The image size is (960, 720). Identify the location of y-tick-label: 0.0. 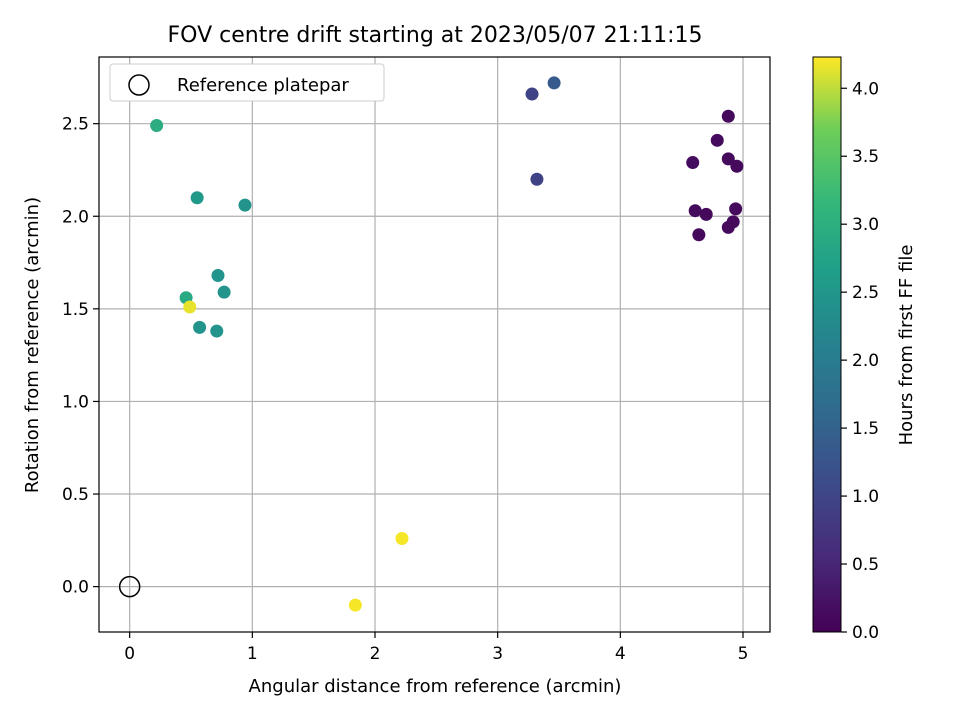
(75, 588).